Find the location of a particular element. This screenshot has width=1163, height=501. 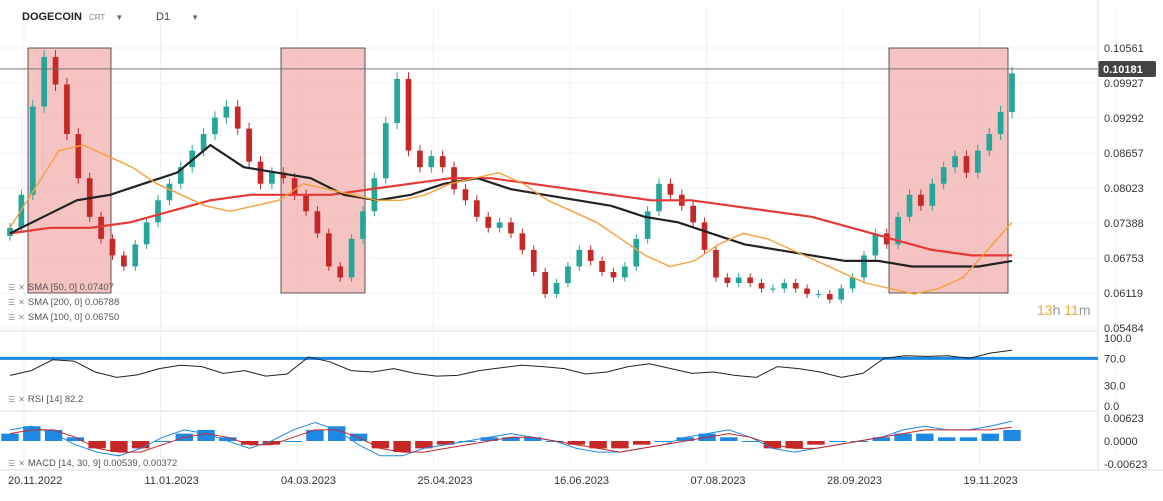

legend-rsi: ☰ ✕ RSI [14] 82.2 is located at coordinates (45, 399).